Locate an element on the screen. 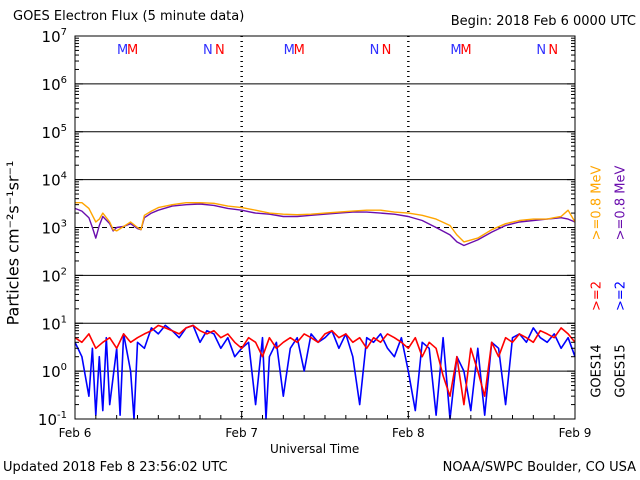  x-tick-label: Feb 6 is located at coordinates (75, 433).